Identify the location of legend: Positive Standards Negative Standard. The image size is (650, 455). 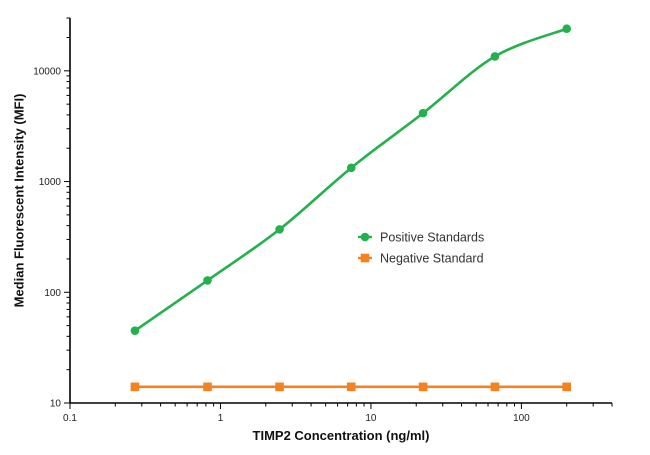
(421, 248).